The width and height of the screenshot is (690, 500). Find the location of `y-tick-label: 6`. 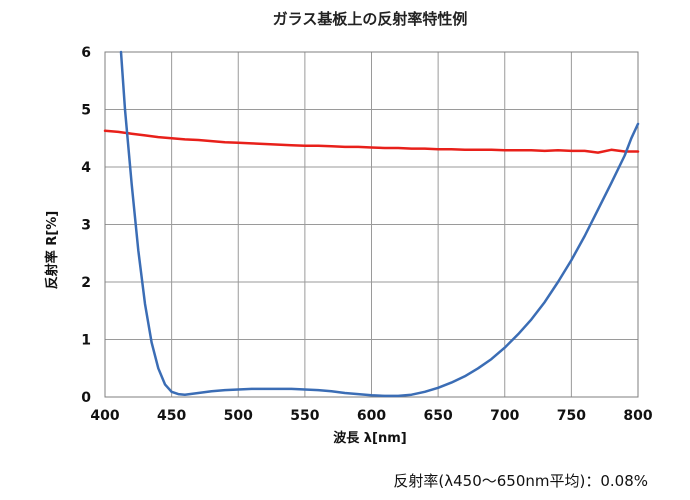

y-tick-label: 6 is located at coordinates (86, 53).